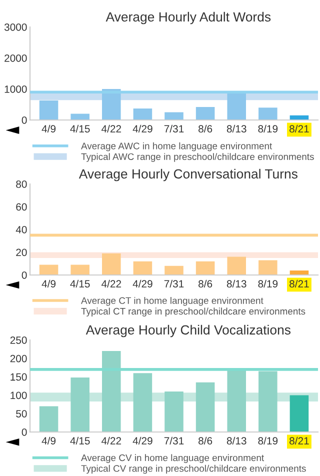  What do you see at coordinates (172, 301) in the screenshot?
I see `legend-label: Average CT in home language environment` at bounding box center [172, 301].